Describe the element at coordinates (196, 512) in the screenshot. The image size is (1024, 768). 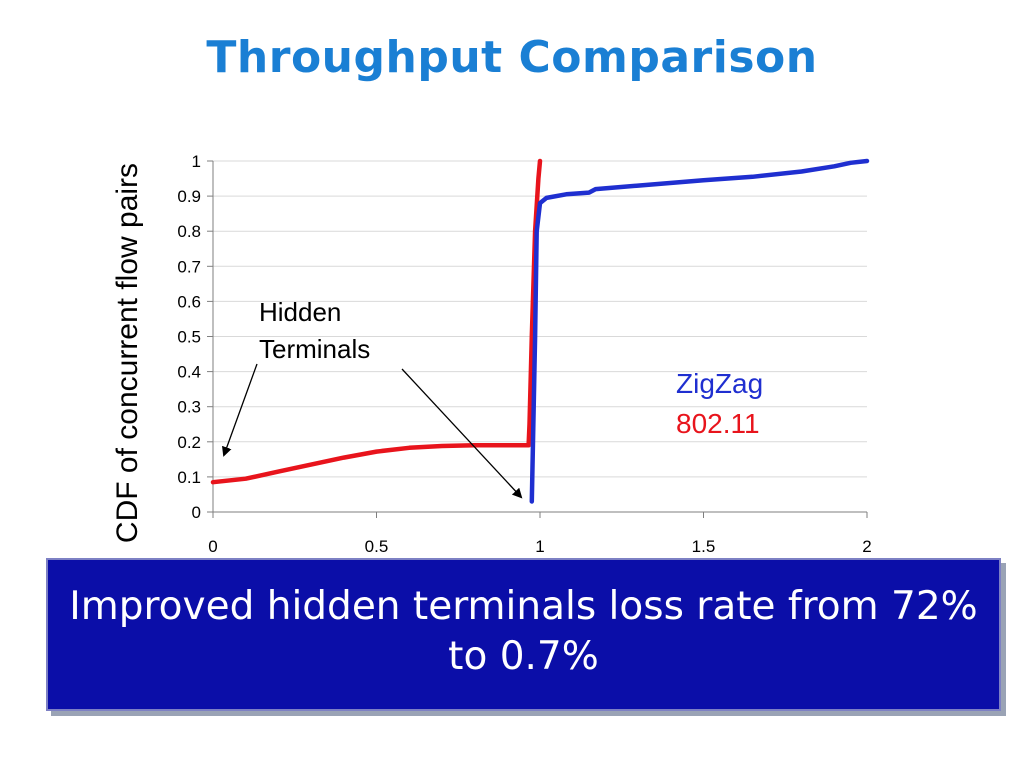
I see `y-tick-label: 0` at that location.